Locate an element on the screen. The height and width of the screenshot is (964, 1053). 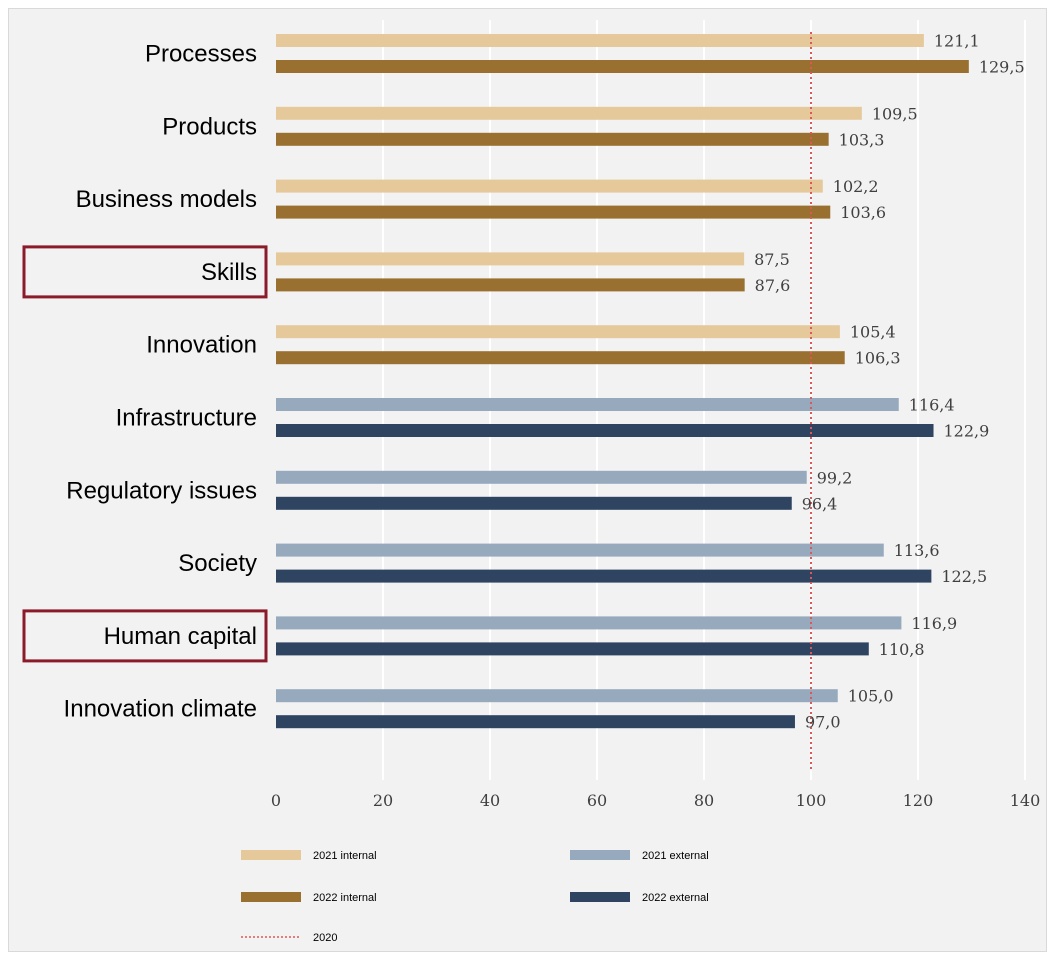
data-label: 105,4 is located at coordinates (873, 332).